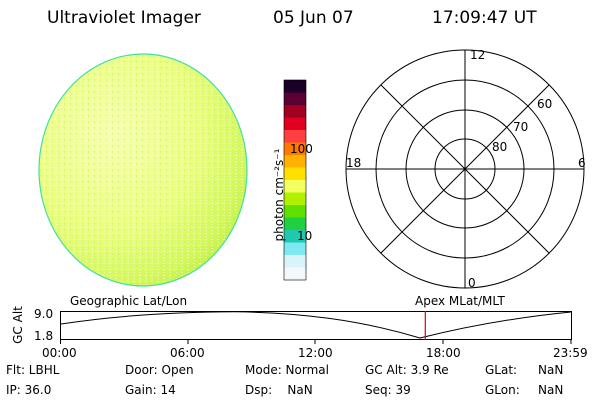 The width and height of the screenshot is (600, 400). Describe the element at coordinates (59, 353) in the screenshot. I see `x-tick-0000: 00:00` at that location.